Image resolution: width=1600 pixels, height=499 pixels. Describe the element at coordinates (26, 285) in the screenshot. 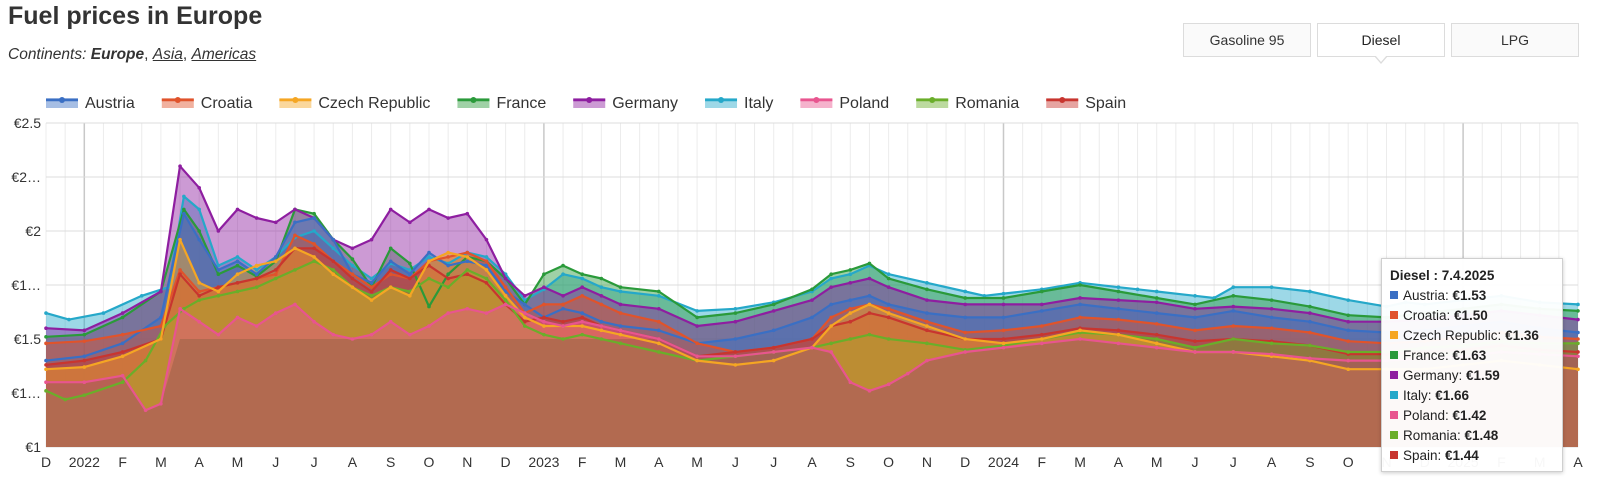

I see `y-axis: €1 €1… €1.5 €1… €2 €2… €2.5` at that location.